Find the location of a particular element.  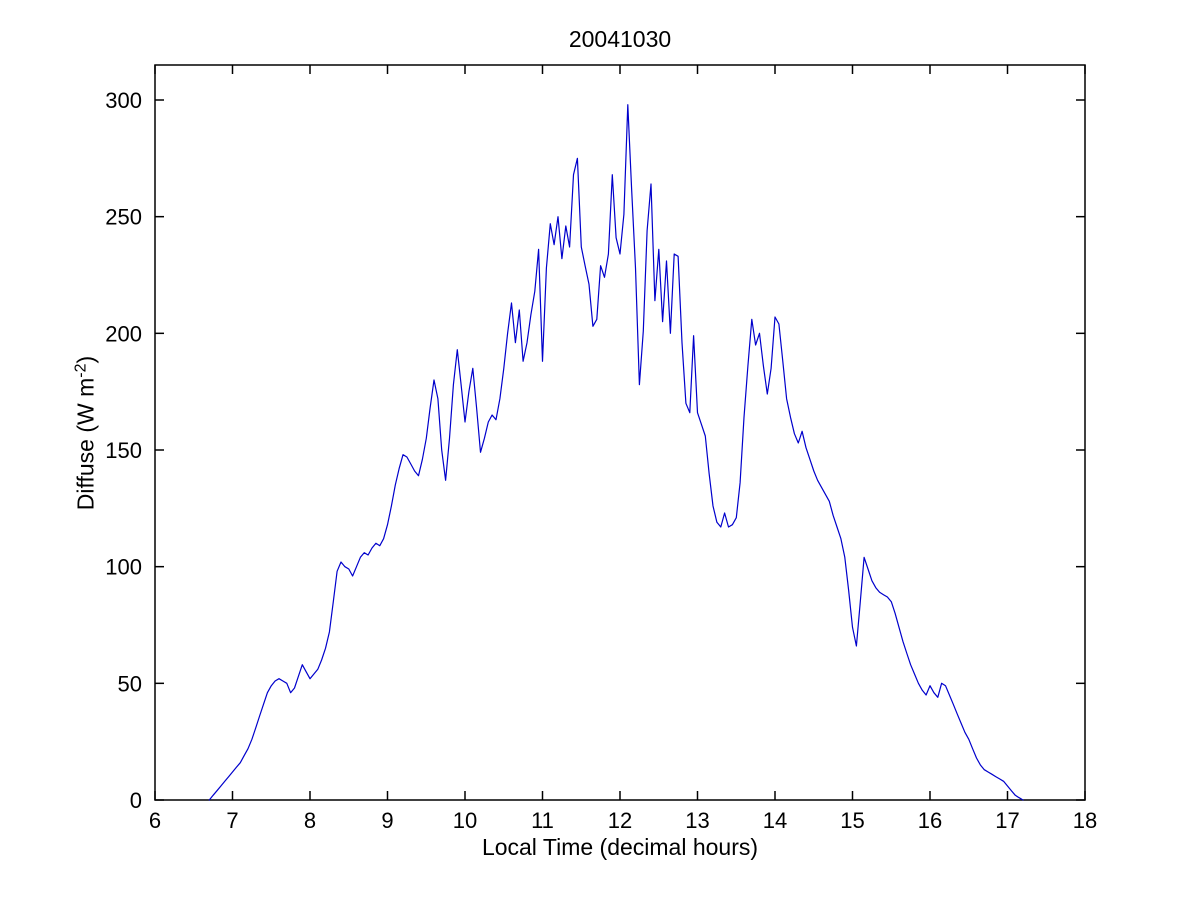

svg-text: 13 is located at coordinates (697, 820).